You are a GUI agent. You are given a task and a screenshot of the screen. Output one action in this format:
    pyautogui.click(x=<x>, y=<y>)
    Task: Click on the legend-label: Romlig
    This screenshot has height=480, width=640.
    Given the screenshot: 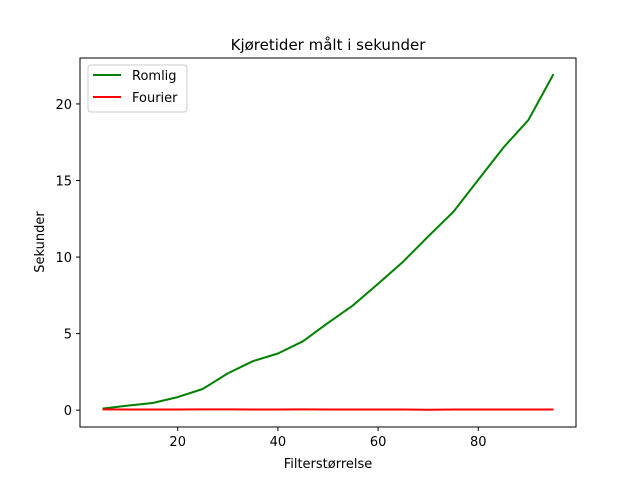 What is the action you would take?
    pyautogui.click(x=154, y=76)
    